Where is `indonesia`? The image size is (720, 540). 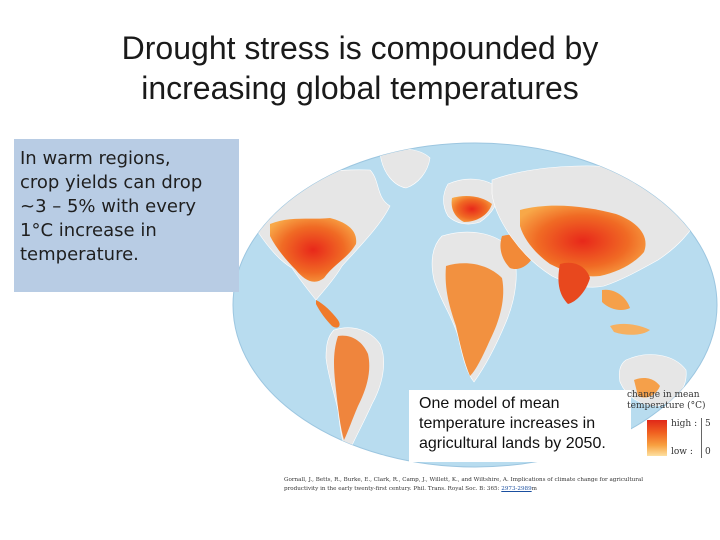 indonesia is located at coordinates (630, 329).